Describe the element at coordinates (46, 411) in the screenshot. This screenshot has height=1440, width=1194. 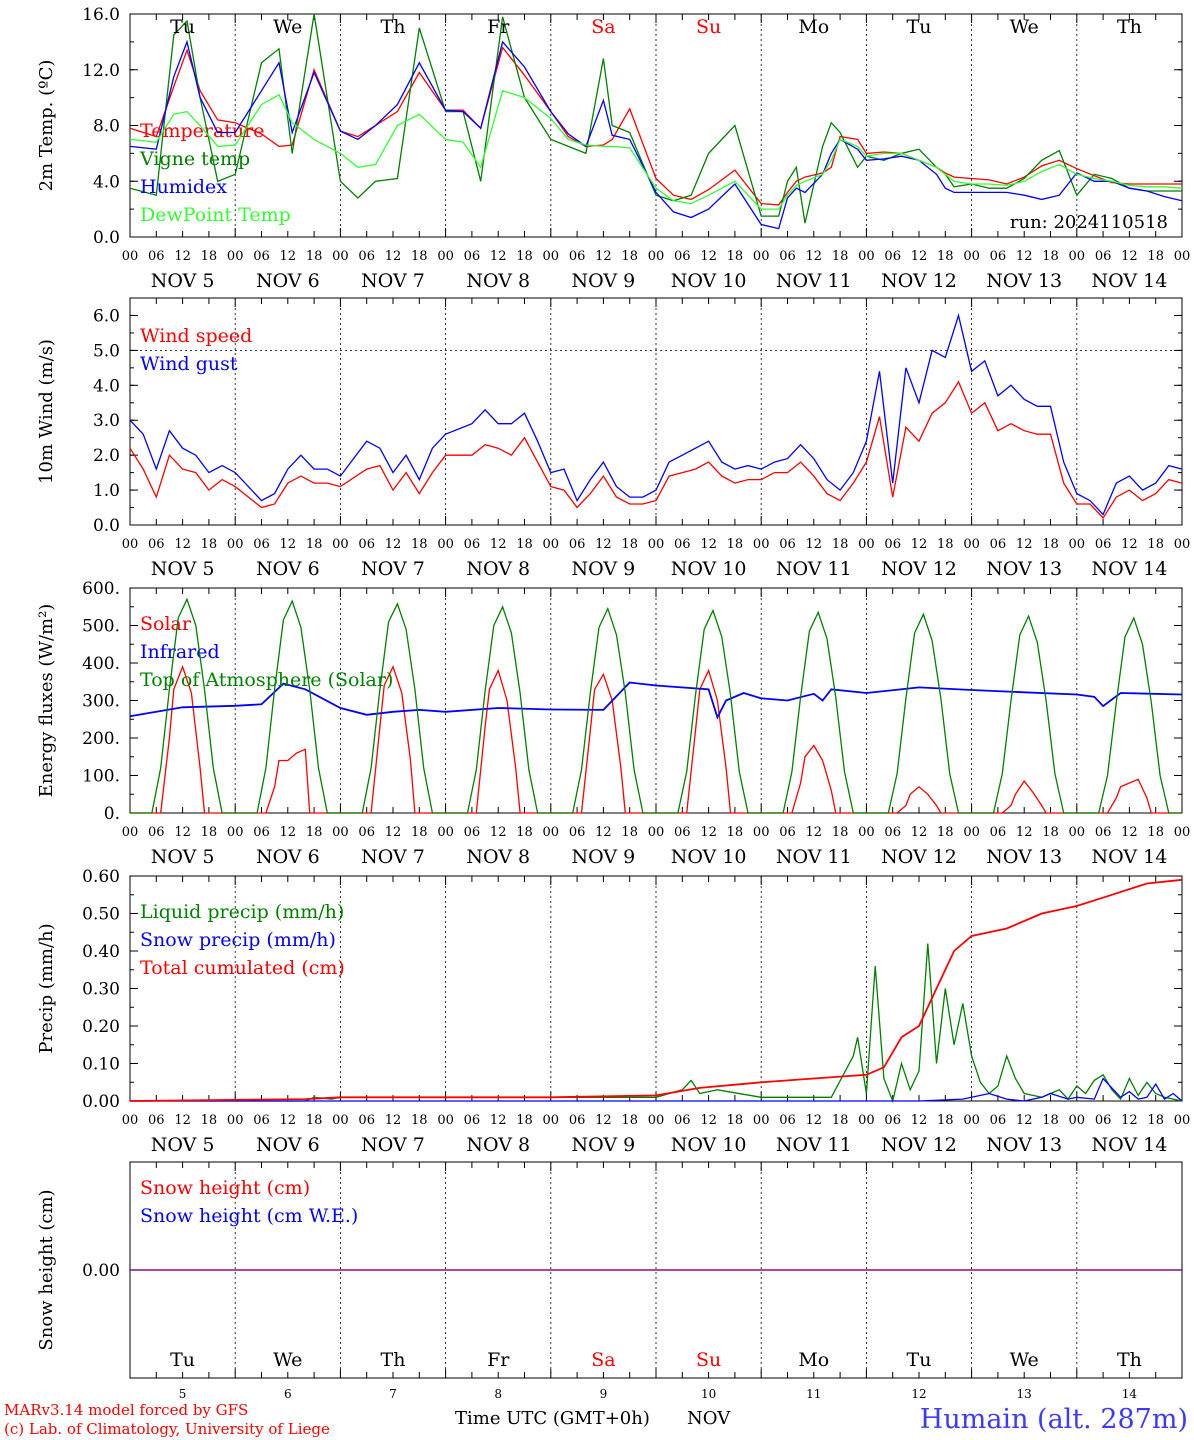
I see `y-axis-label: 10m Wind (m/s)` at that location.